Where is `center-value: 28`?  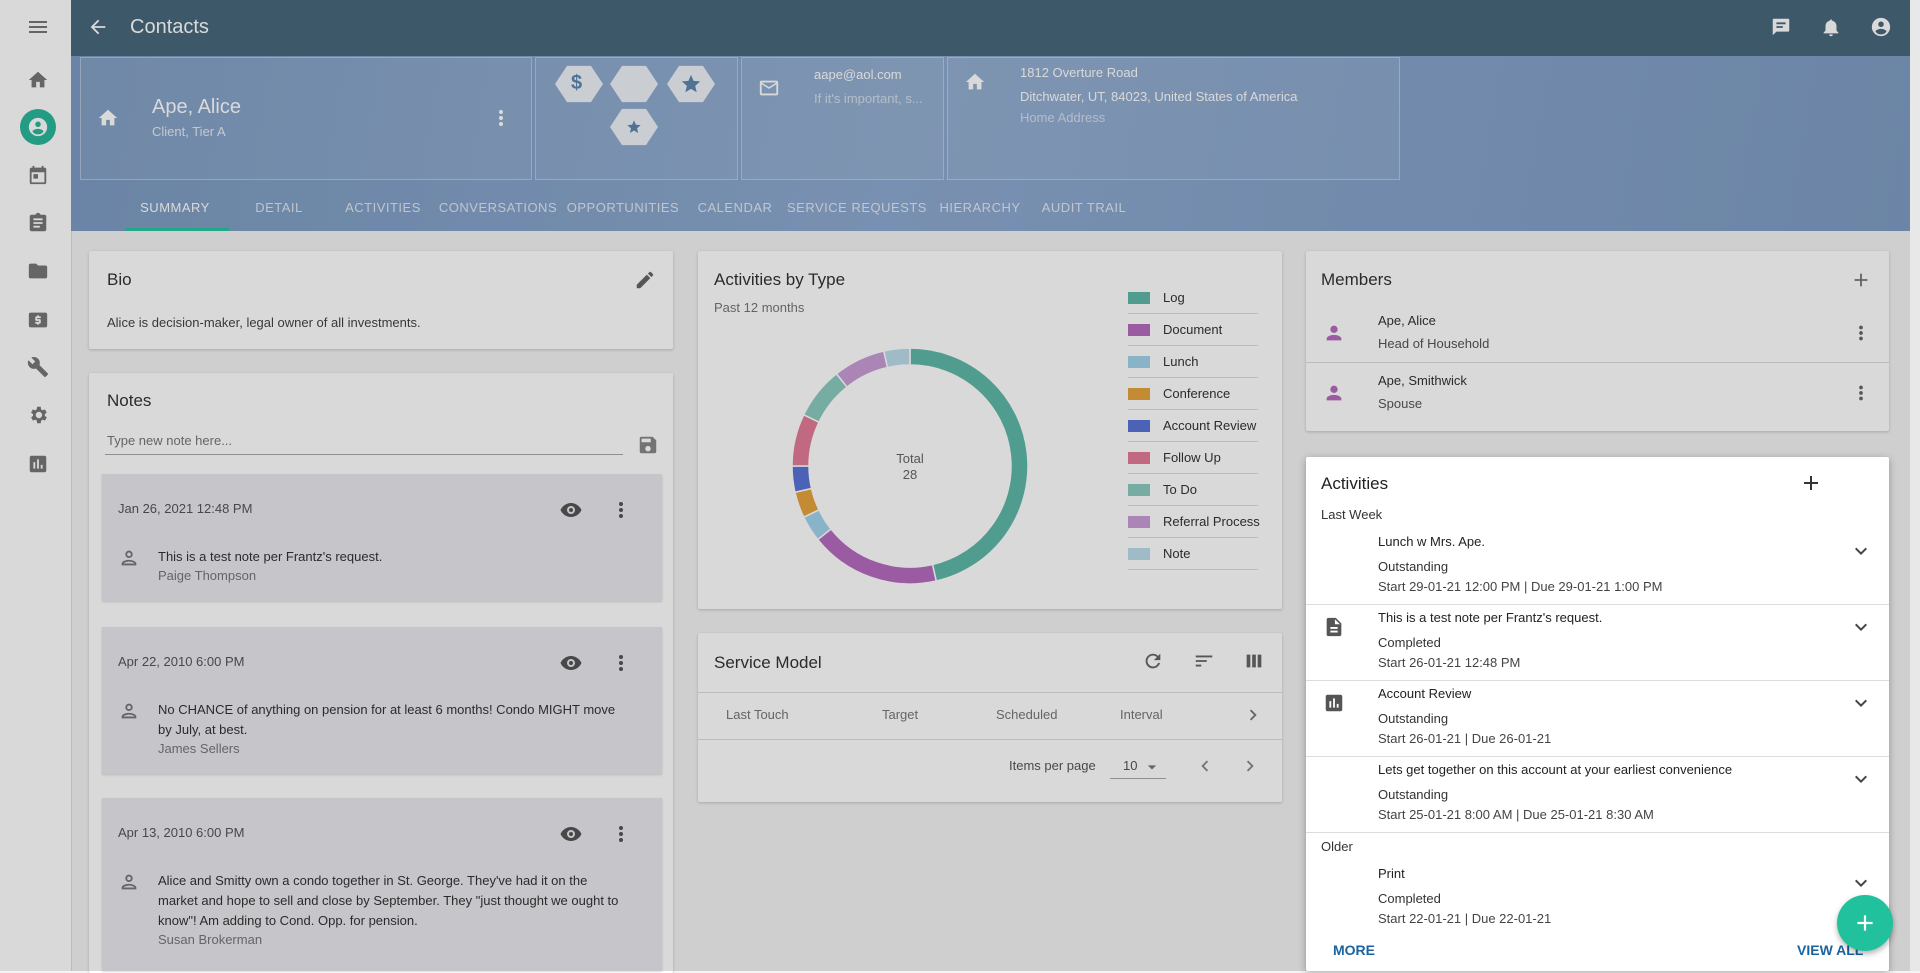
center-value: 28 is located at coordinates (910, 474).